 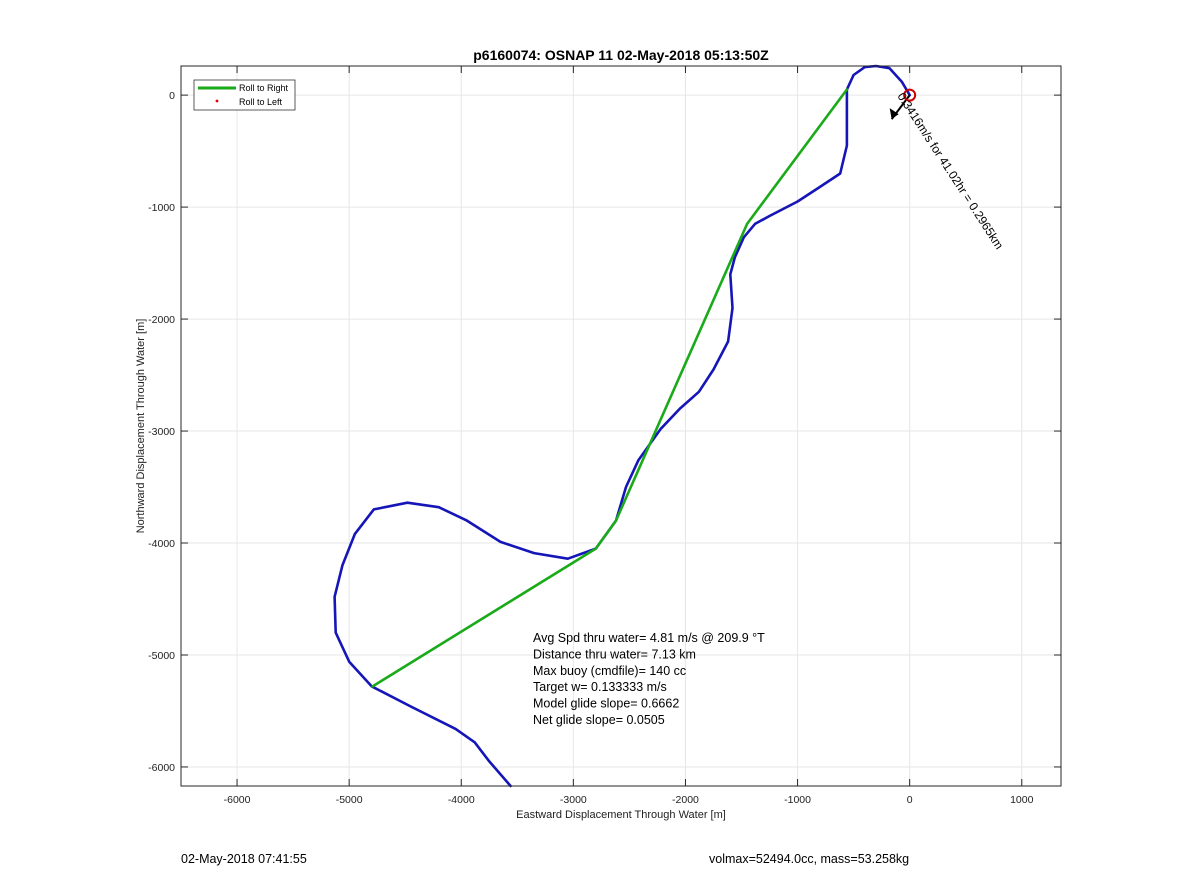 What do you see at coordinates (606, 704) in the screenshot?
I see `stats-line: Model glide slope= 0.6662` at bounding box center [606, 704].